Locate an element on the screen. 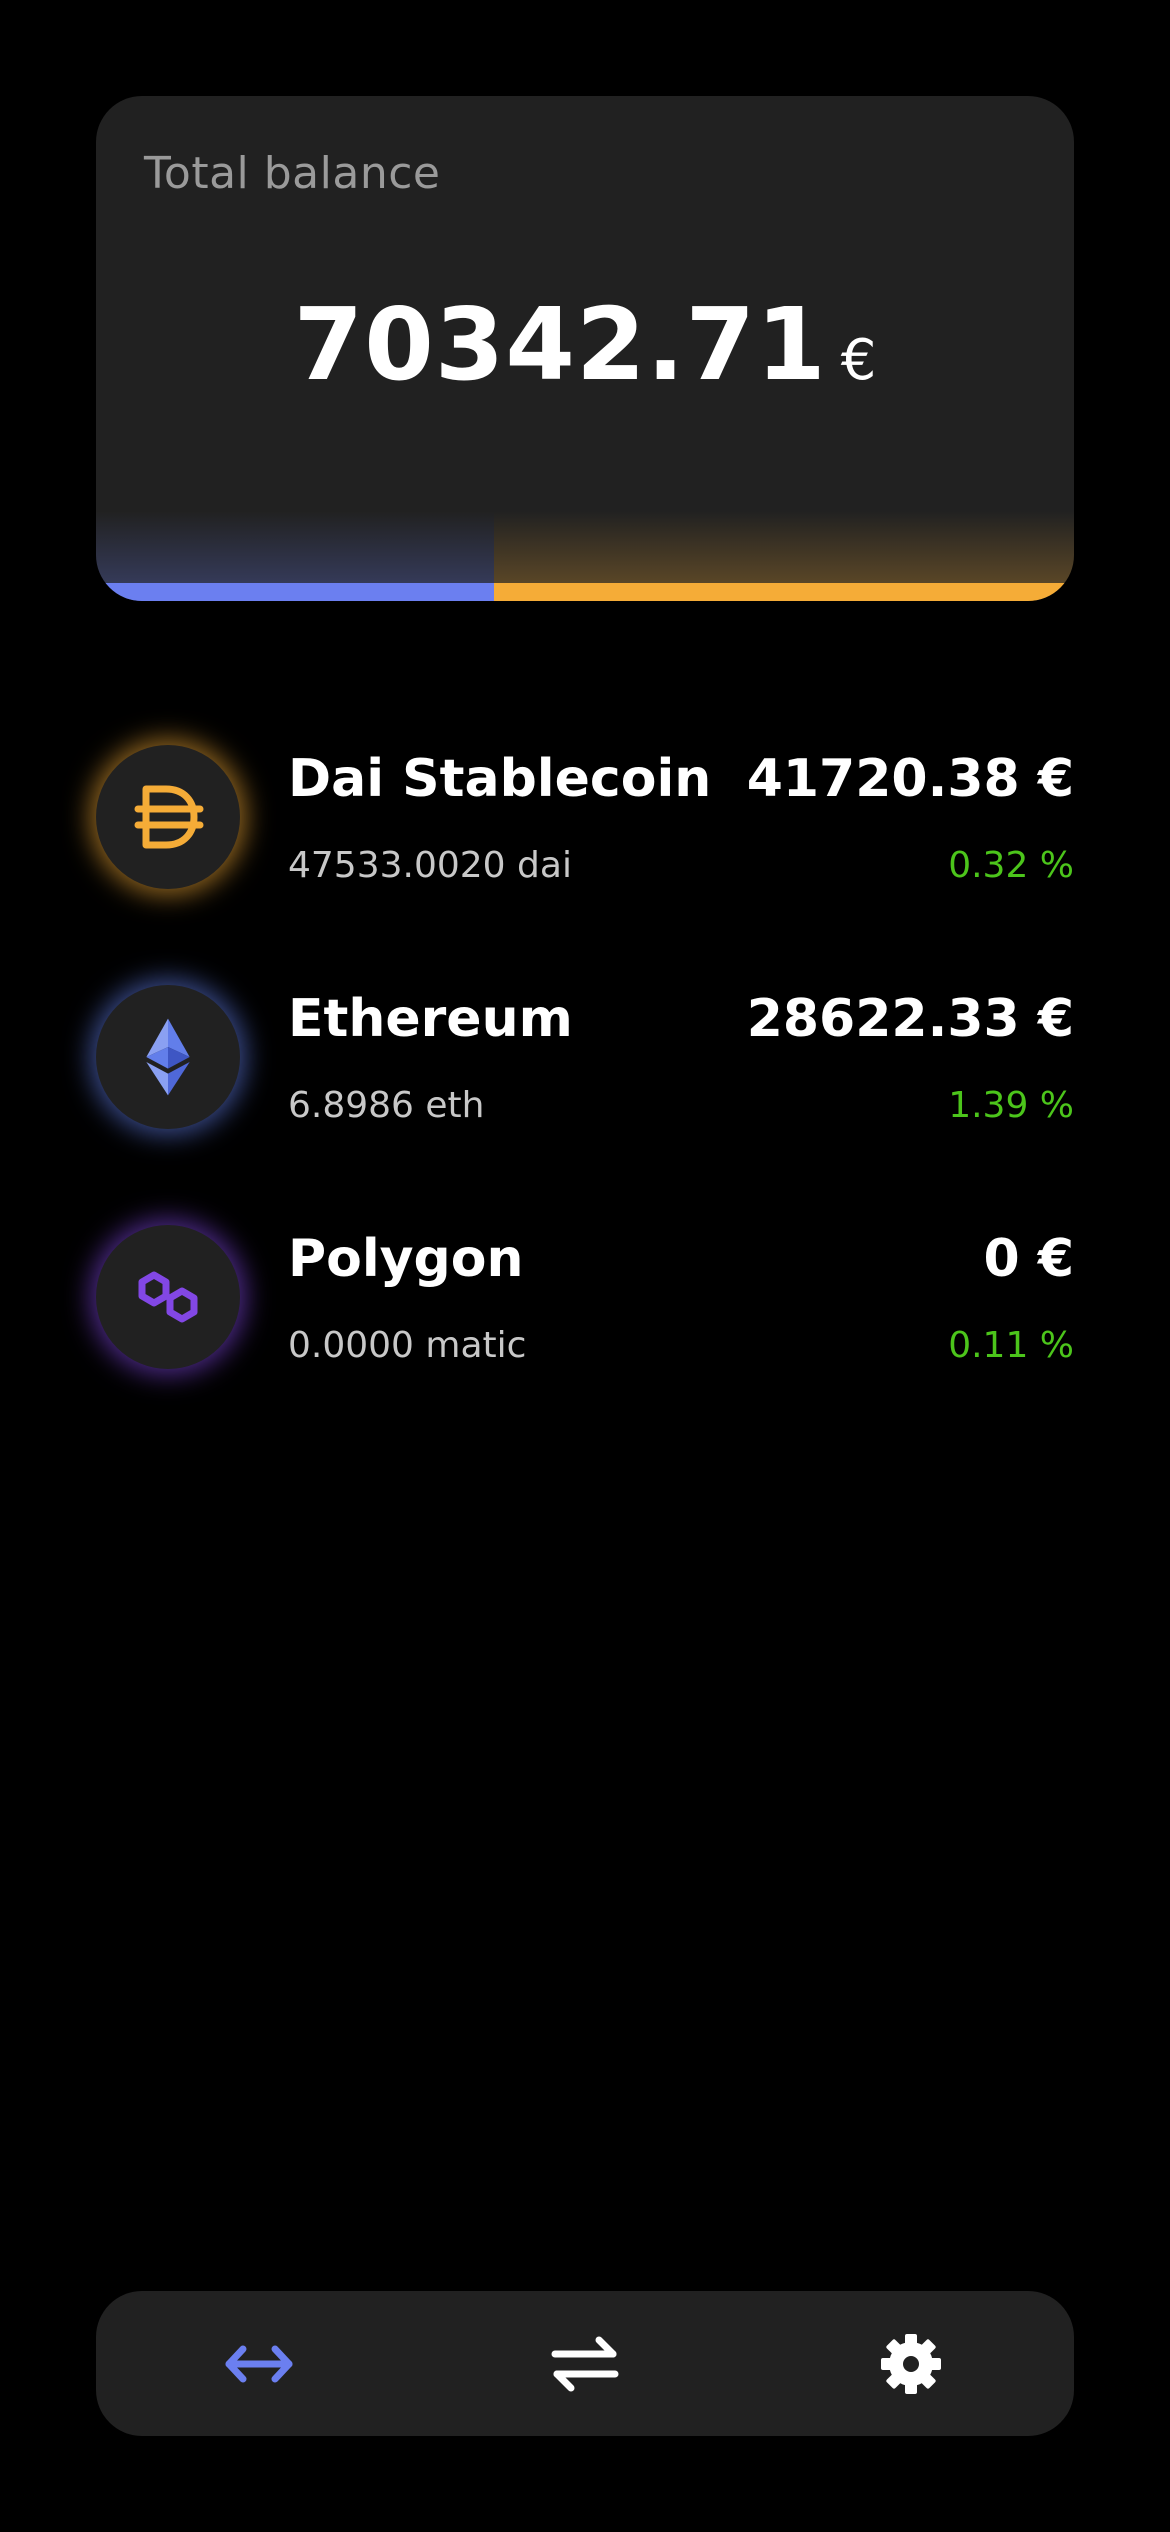 This screenshot has height=2532, width=1170. asset-row-ethereum: Ethereum 6.8986 eth 28622.33 € 1.39 % is located at coordinates (585, 1105).